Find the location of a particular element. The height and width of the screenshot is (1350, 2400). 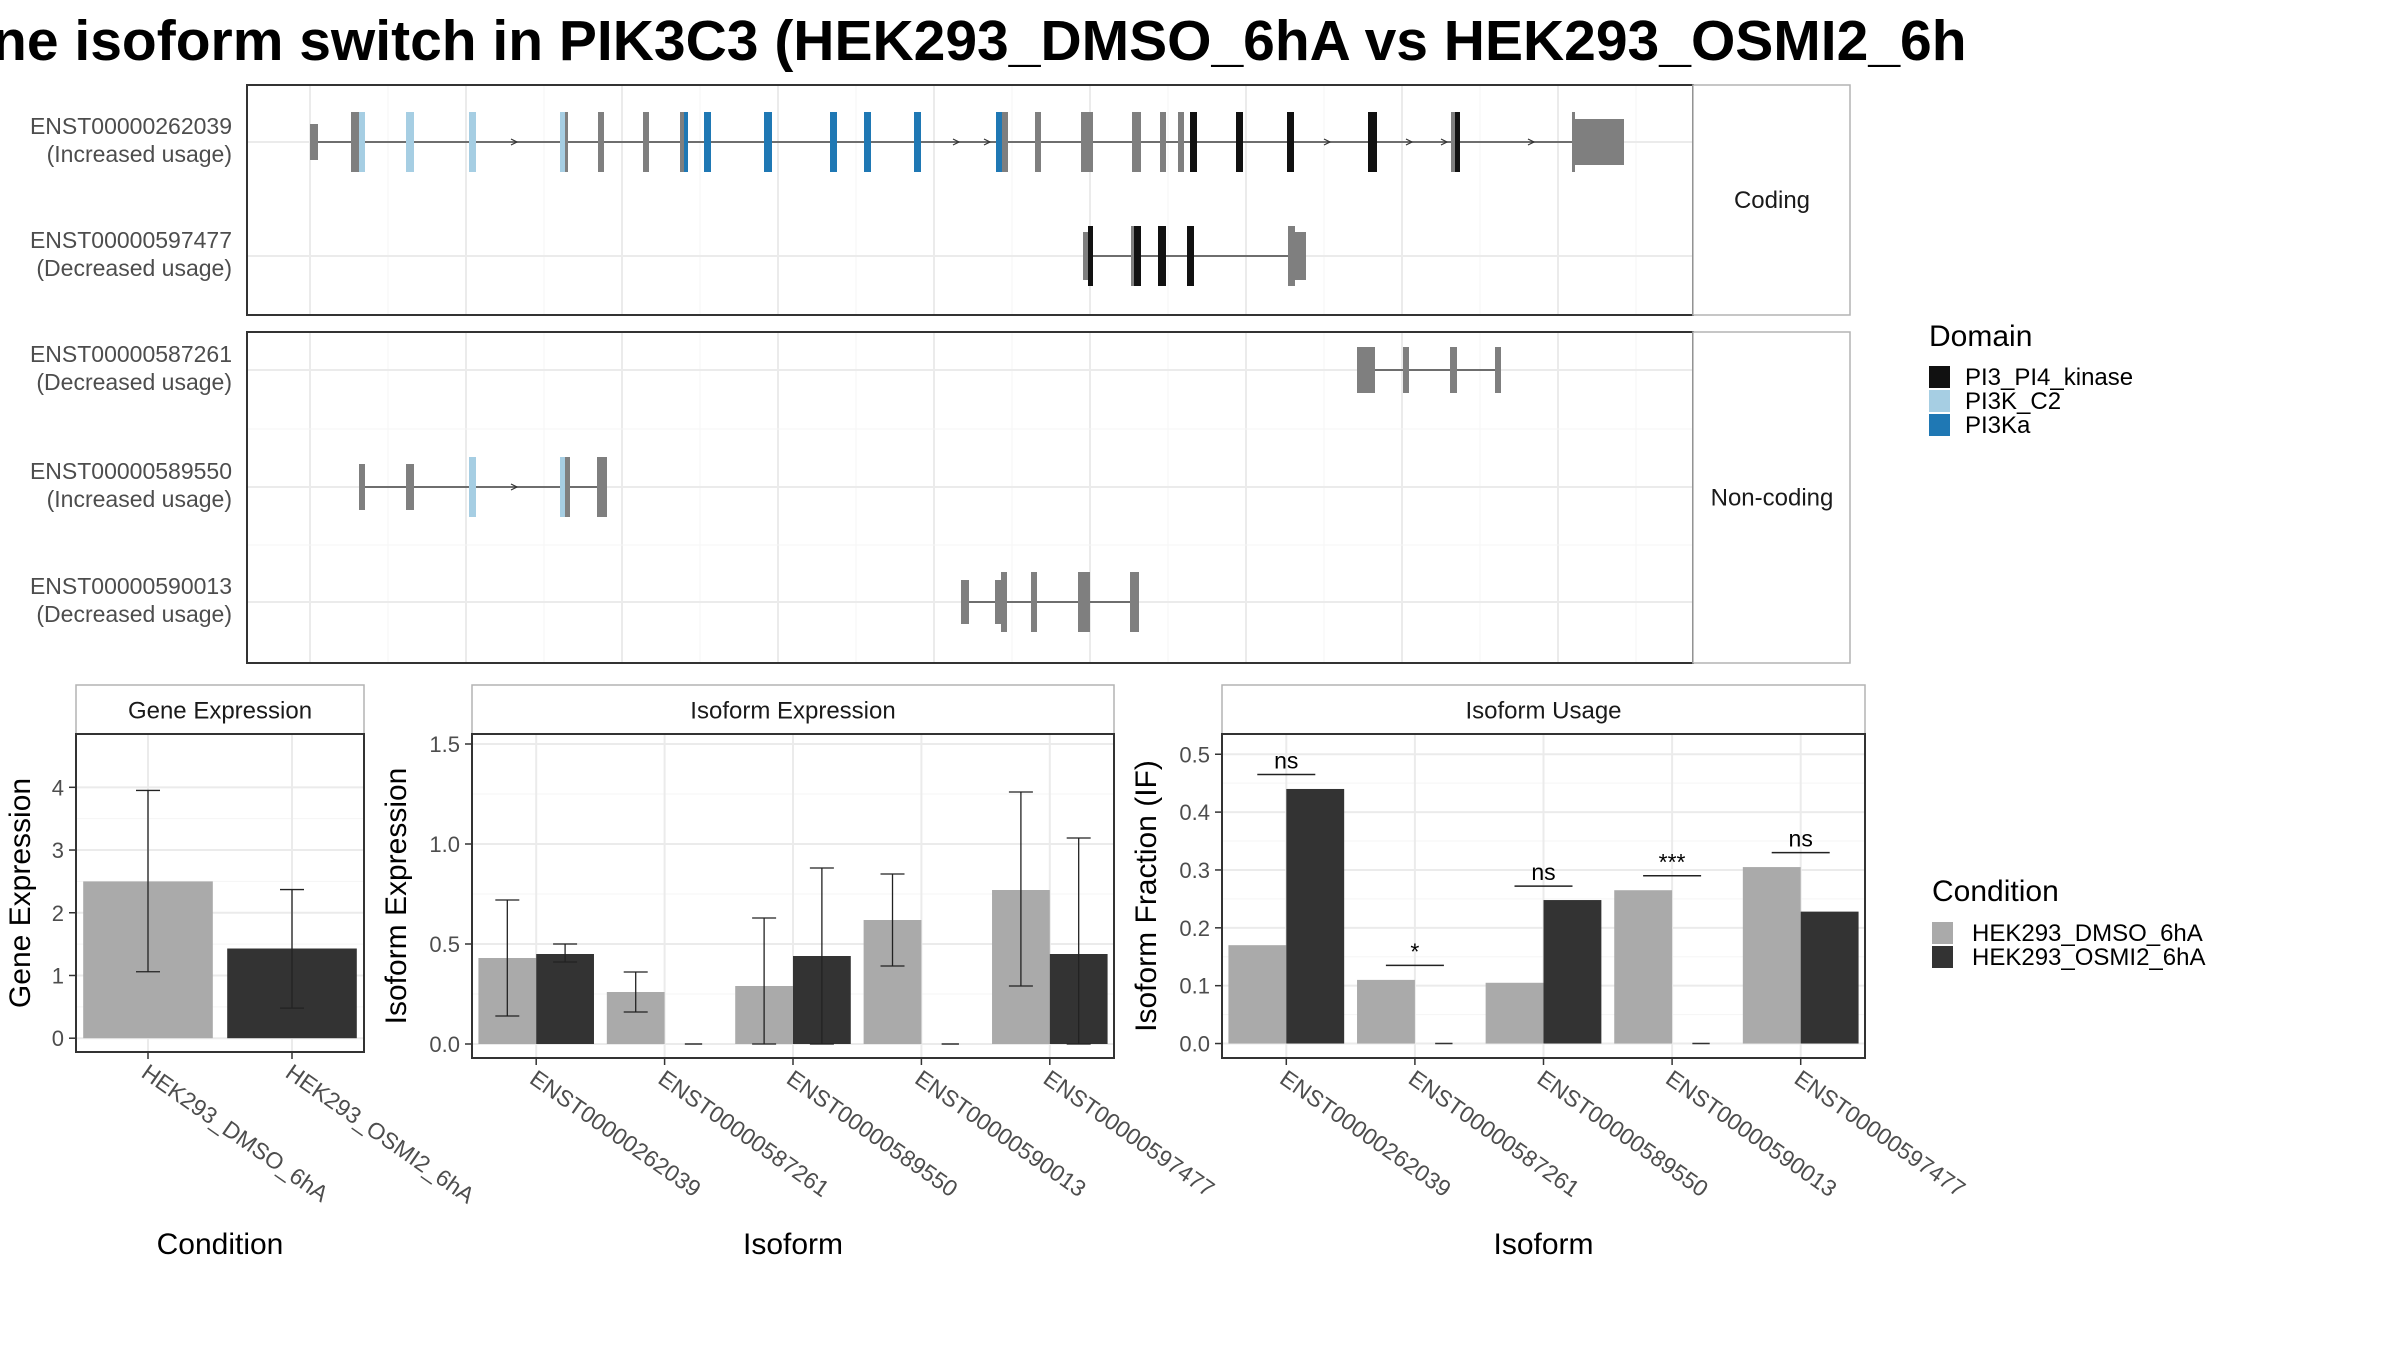

legend-title: Condition is located at coordinates (1995, 891).